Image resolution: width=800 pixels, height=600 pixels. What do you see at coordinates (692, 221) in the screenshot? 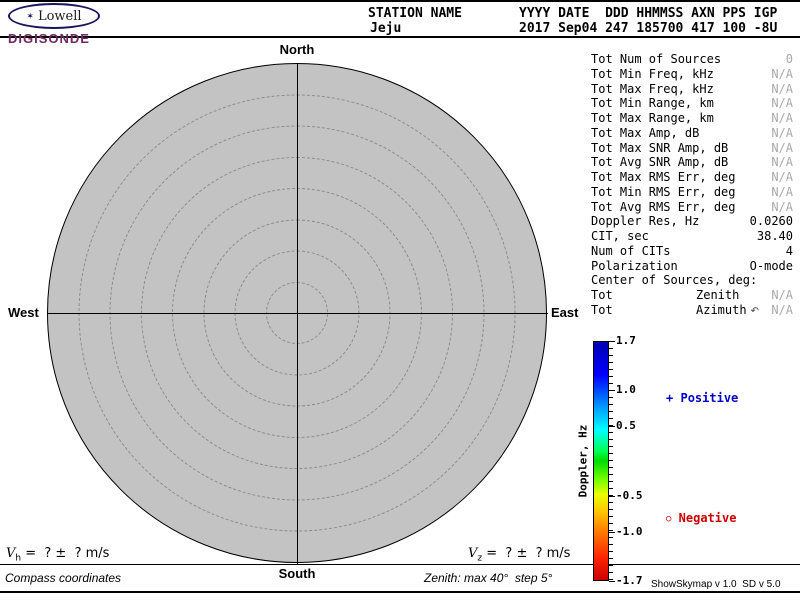
I see `stat-row: Doppler Res, Hz 0.0260` at bounding box center [692, 221].